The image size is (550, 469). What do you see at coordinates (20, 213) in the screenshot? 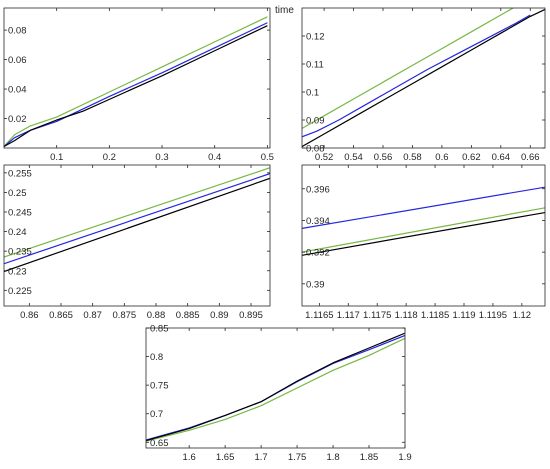
I see `y-tick-label: 0.245` at bounding box center [20, 213].